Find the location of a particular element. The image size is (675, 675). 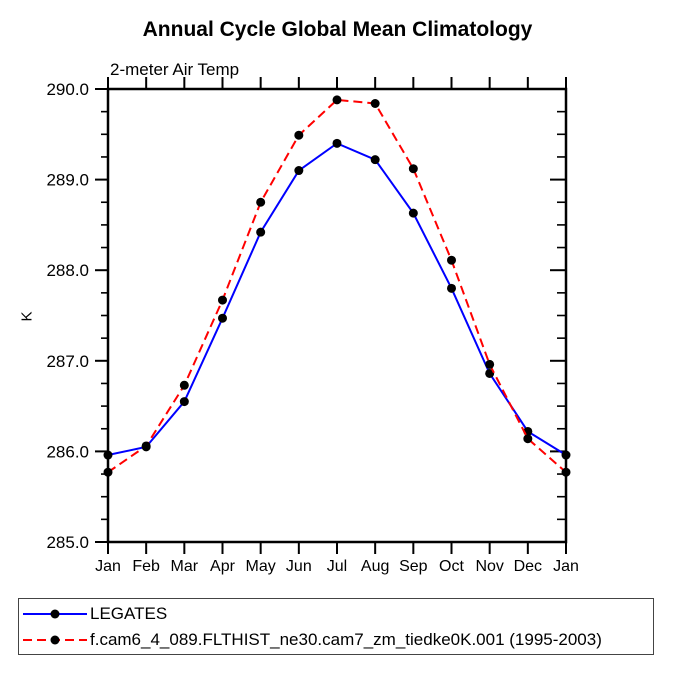

x-tick-label: Nov is located at coordinates (489, 566).